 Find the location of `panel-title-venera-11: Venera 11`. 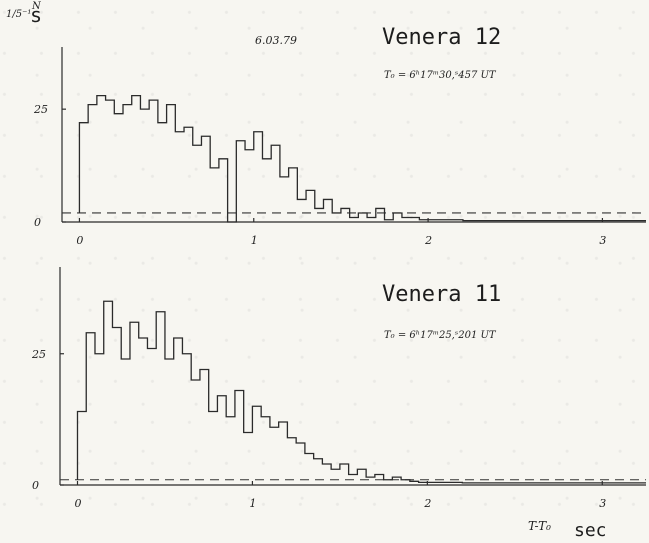

panel-title-venera-11: Venera 11 is located at coordinates (441, 294).